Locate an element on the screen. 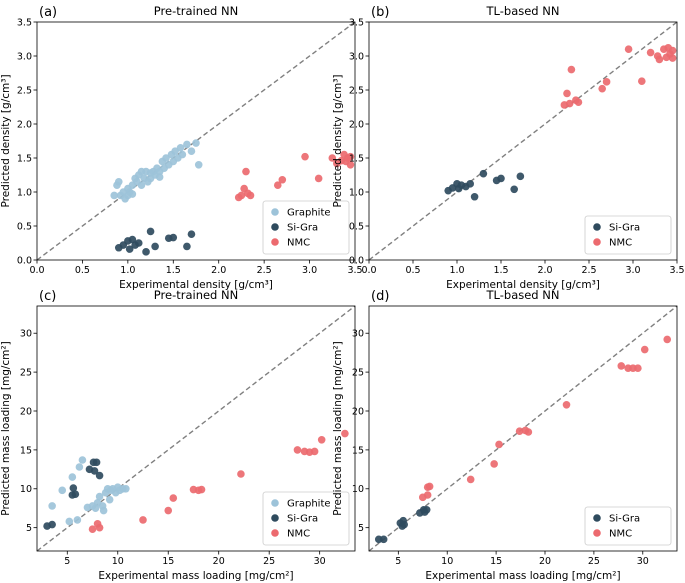  y-axis-title: Predicted mass loading [mg/cm²] is located at coordinates (6, 428).